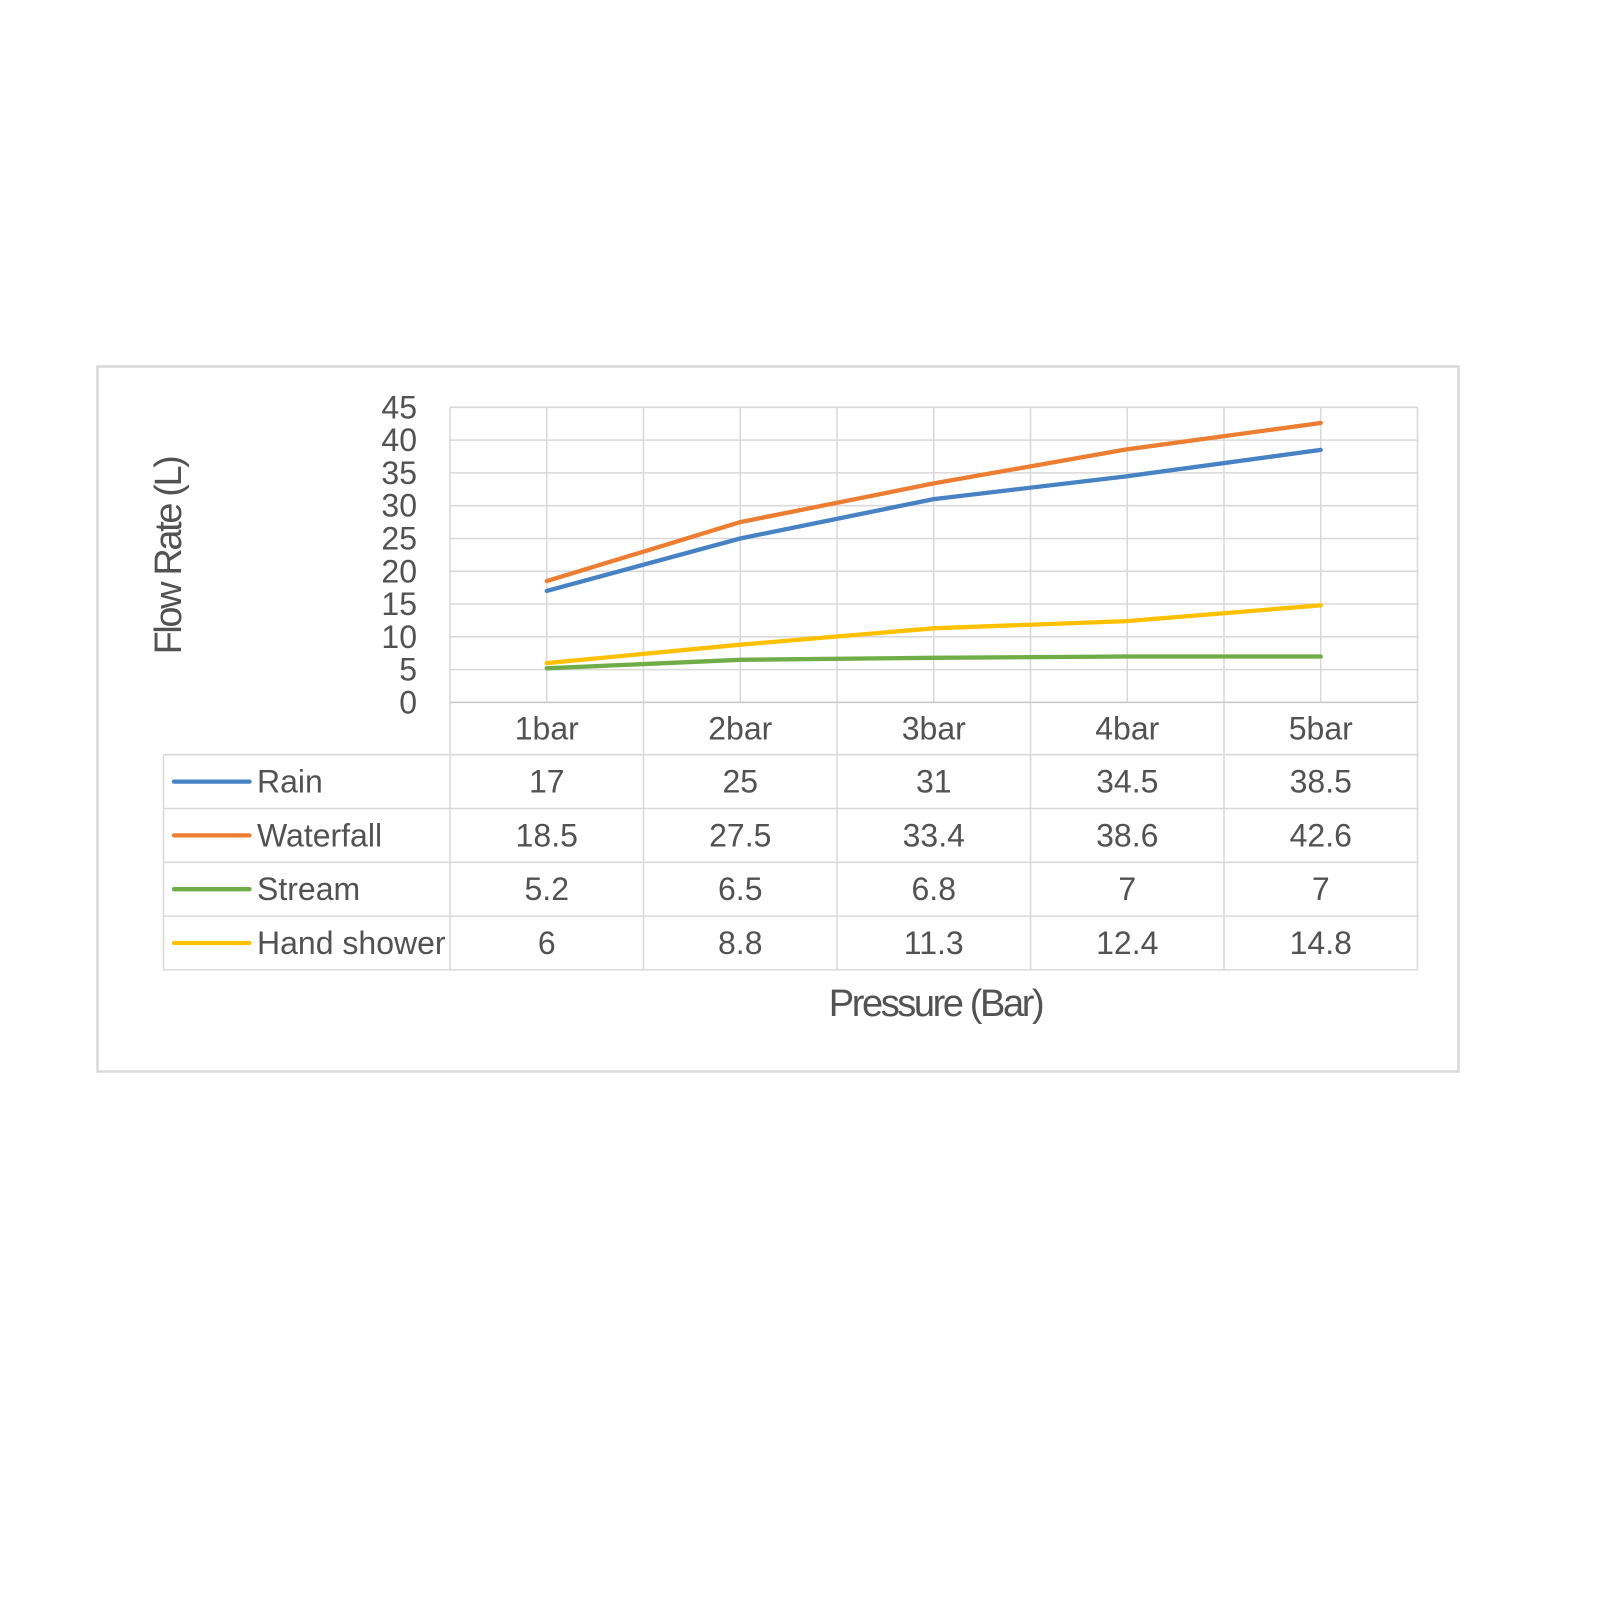  I want to click on svg-text: Rain, so click(290, 782).